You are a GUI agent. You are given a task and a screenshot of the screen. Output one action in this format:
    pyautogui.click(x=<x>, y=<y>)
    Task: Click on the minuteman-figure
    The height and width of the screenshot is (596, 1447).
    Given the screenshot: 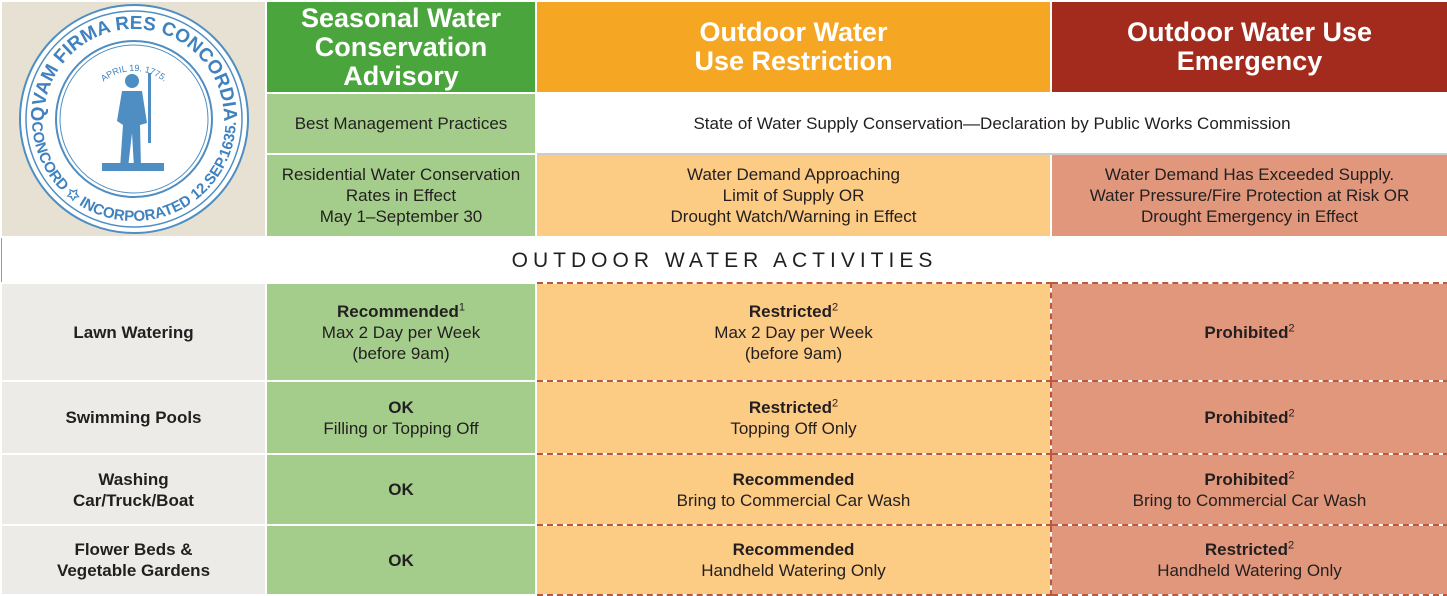 What is the action you would take?
    pyautogui.click(x=132, y=122)
    